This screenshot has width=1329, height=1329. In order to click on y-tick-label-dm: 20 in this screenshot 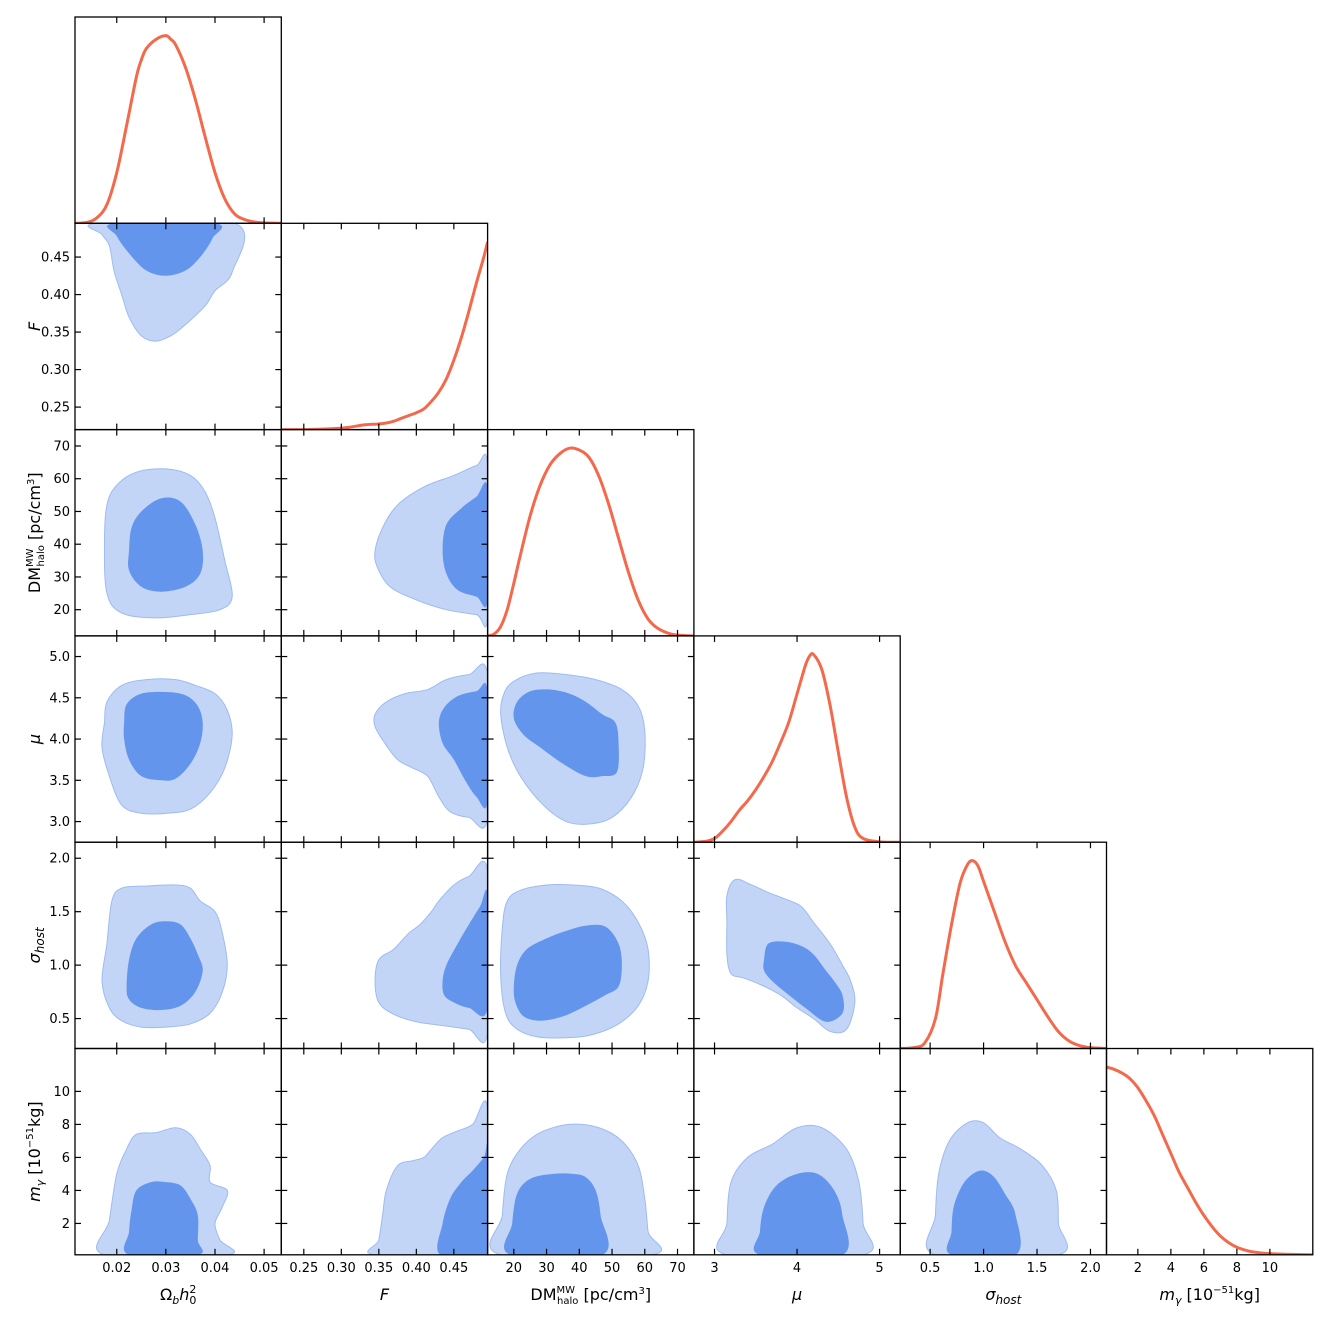, I will do `click(61, 610)`.